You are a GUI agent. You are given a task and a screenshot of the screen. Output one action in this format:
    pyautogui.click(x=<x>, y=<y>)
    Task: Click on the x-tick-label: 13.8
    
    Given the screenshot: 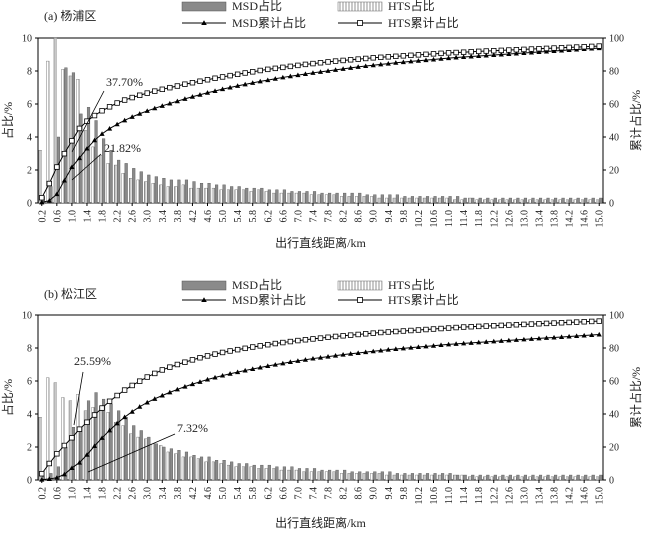 What is the action you would take?
    pyautogui.click(x=555, y=219)
    